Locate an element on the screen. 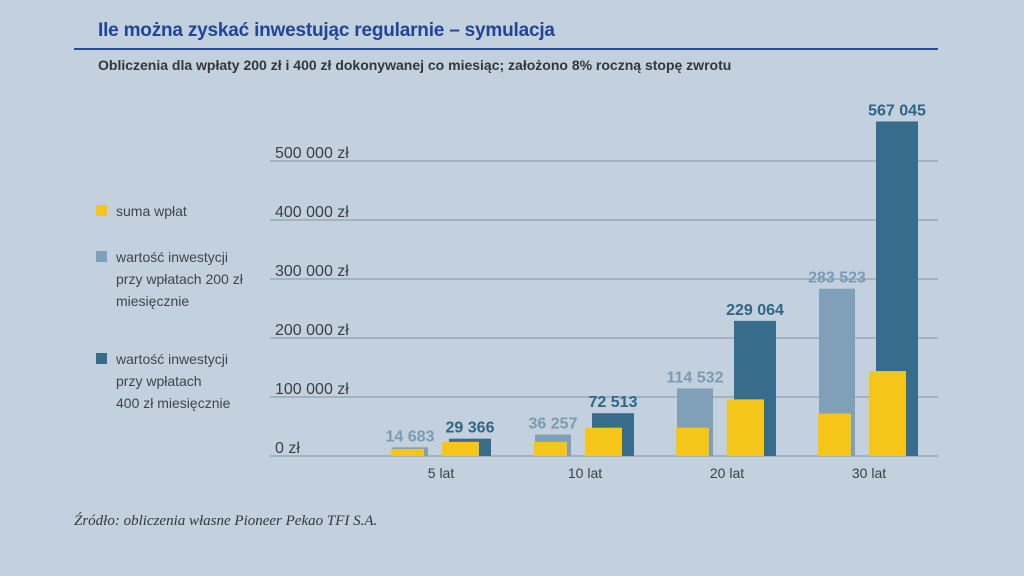 This screenshot has height=576, width=1024. y-tick-label: 400 000 zł is located at coordinates (312, 212).